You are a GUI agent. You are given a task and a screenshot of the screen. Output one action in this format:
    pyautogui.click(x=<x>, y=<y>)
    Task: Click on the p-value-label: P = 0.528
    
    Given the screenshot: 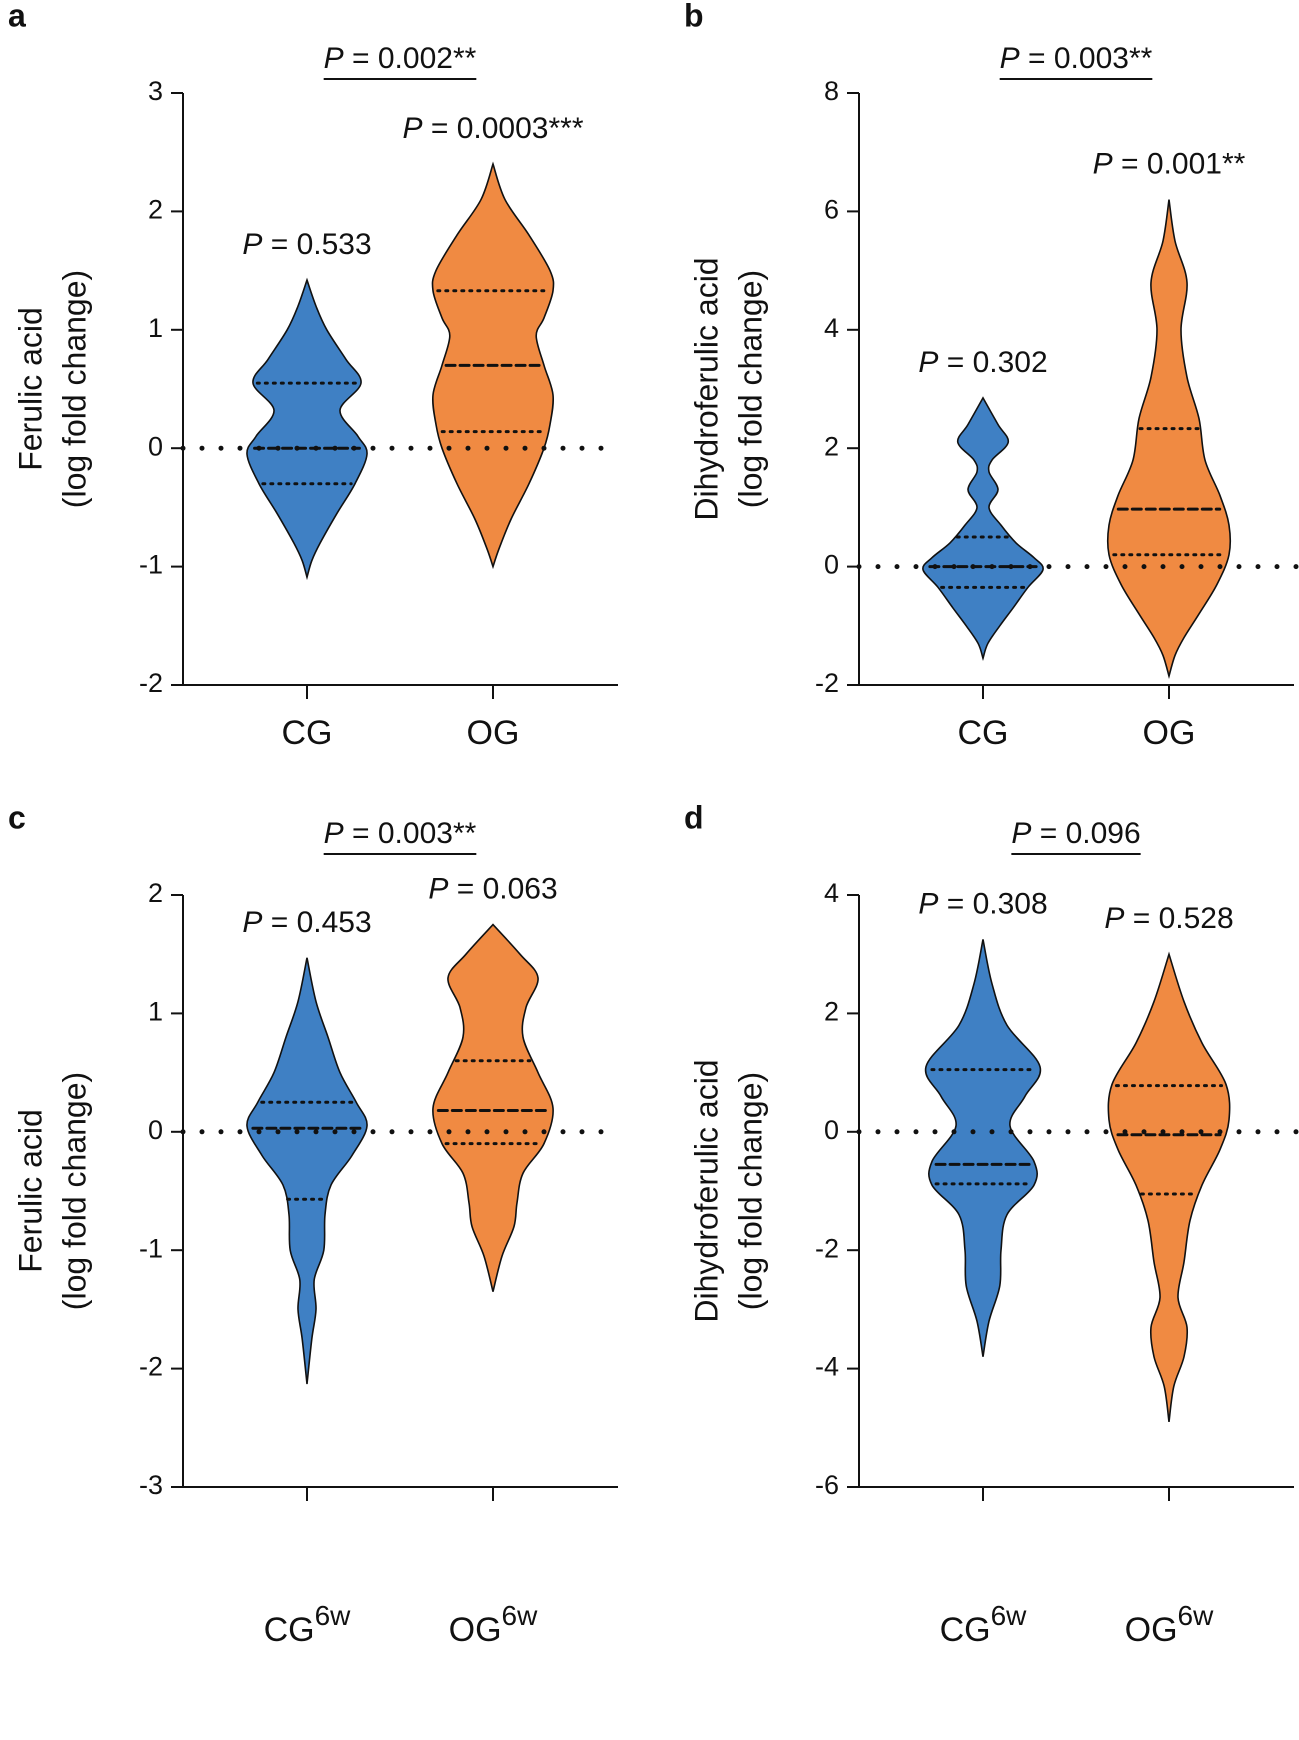 What is the action you would take?
    pyautogui.click(x=1168, y=918)
    